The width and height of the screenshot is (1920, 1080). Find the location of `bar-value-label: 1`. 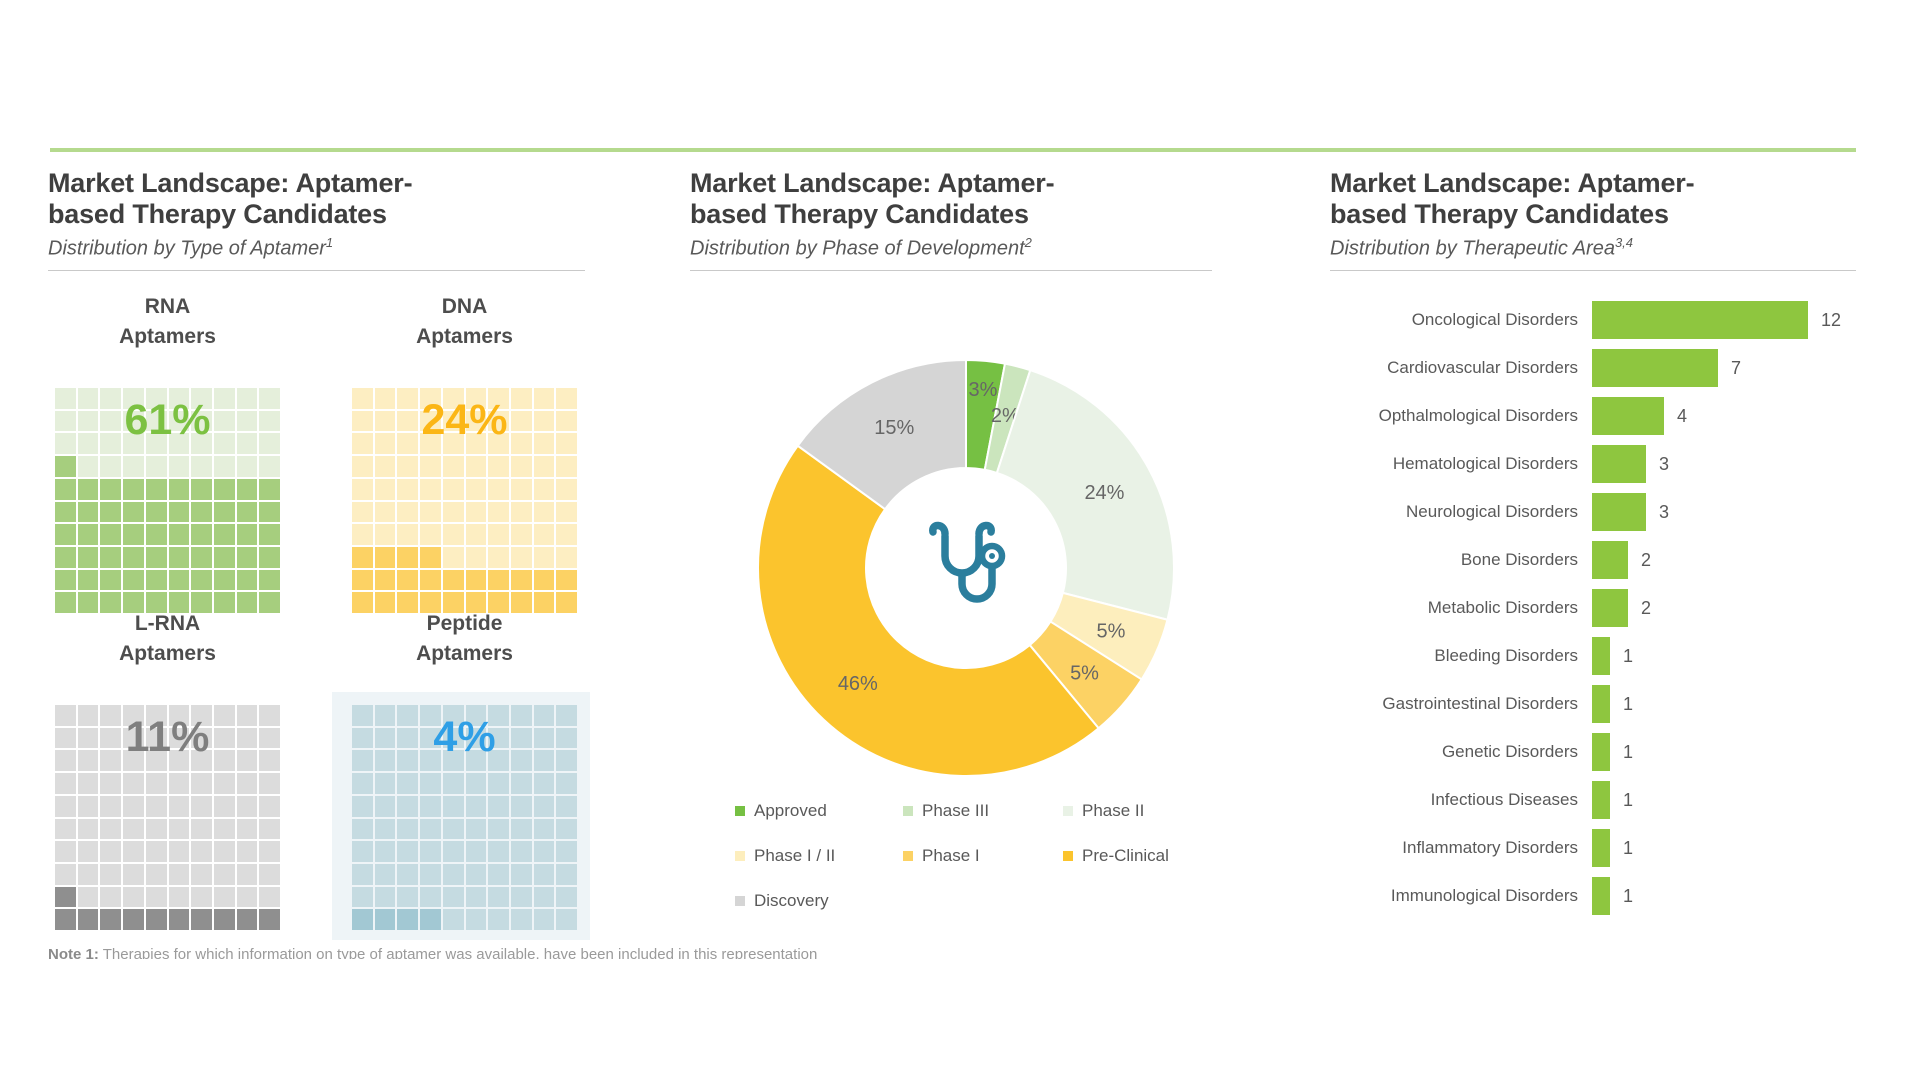

bar-value-label: 1 is located at coordinates (1628, 751).